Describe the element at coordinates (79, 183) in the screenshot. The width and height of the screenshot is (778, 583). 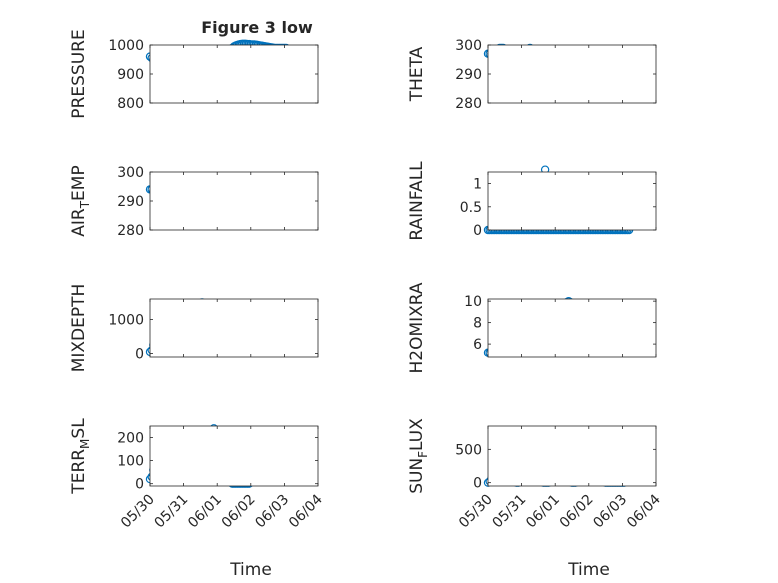
I see `y-axis-label-tail: EMP` at that location.